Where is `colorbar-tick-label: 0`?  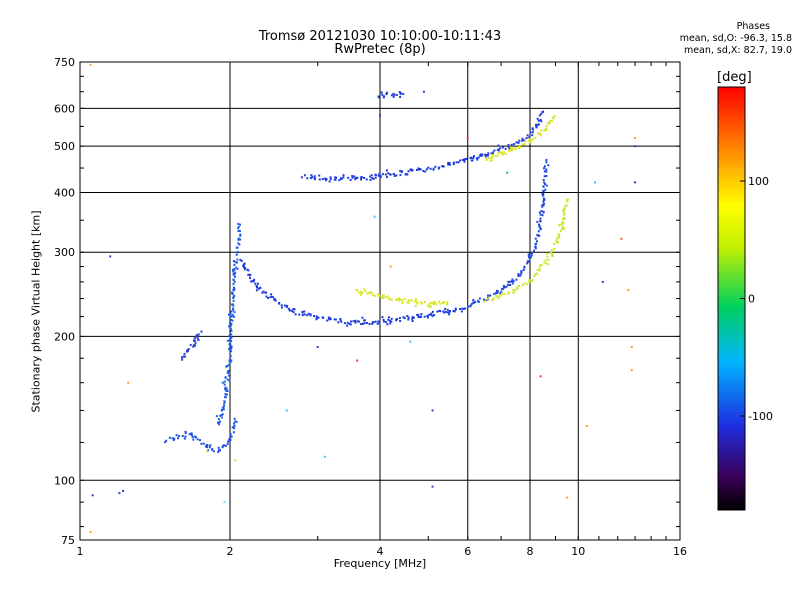
colorbar-tick-label: 0 is located at coordinates (751, 299).